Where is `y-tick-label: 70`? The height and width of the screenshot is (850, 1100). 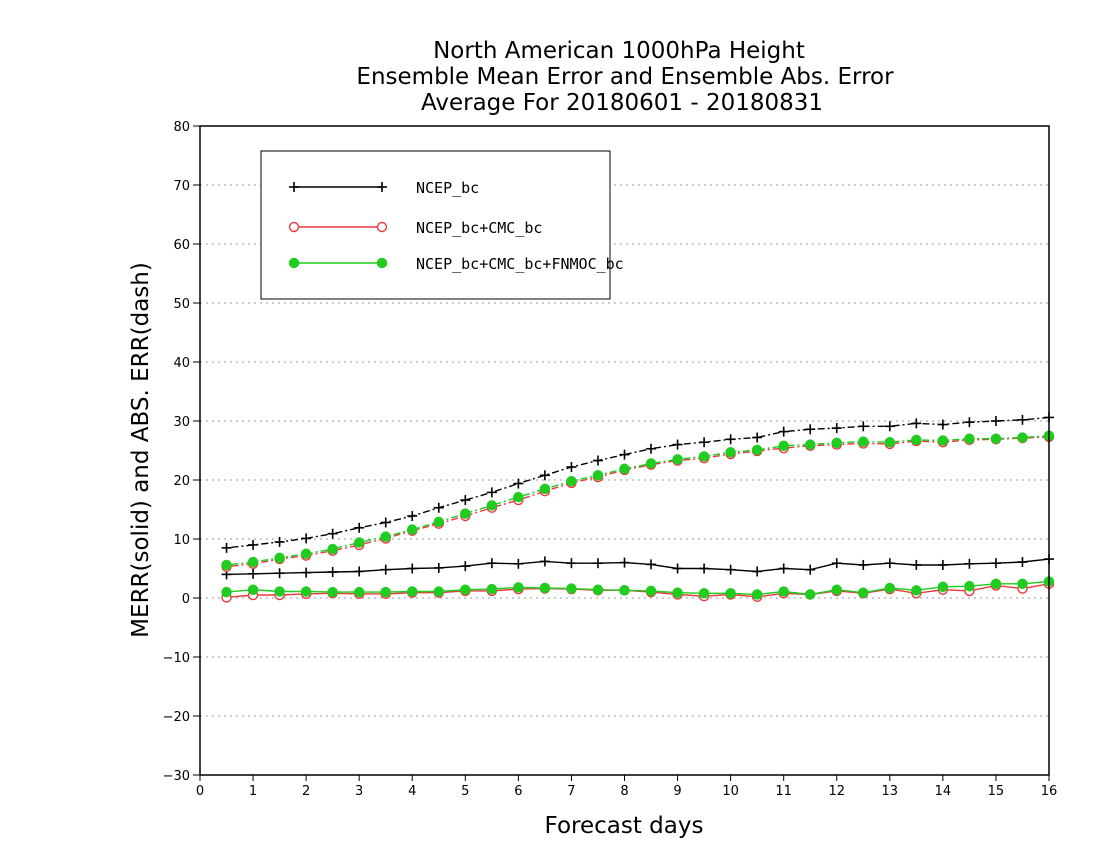
y-tick-label: 70 is located at coordinates (181, 186).